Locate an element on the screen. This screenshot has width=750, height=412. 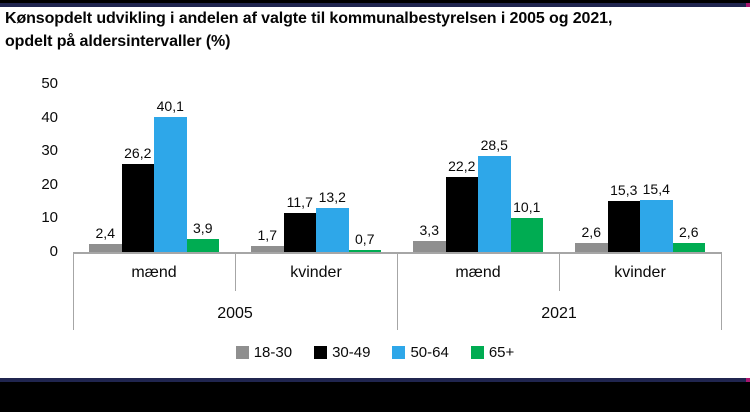
y-axis-tick-label: 30 is located at coordinates (49, 151).